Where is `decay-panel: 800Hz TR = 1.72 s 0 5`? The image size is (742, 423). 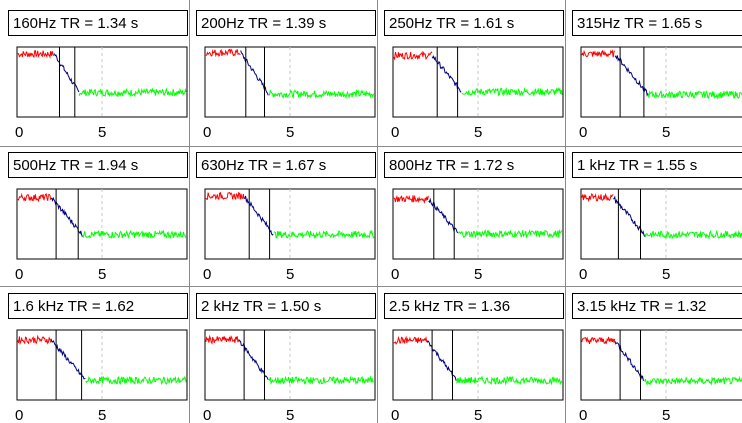 decay-panel: 800Hz TR = 1.72 s 0 5 is located at coordinates (475, 217).